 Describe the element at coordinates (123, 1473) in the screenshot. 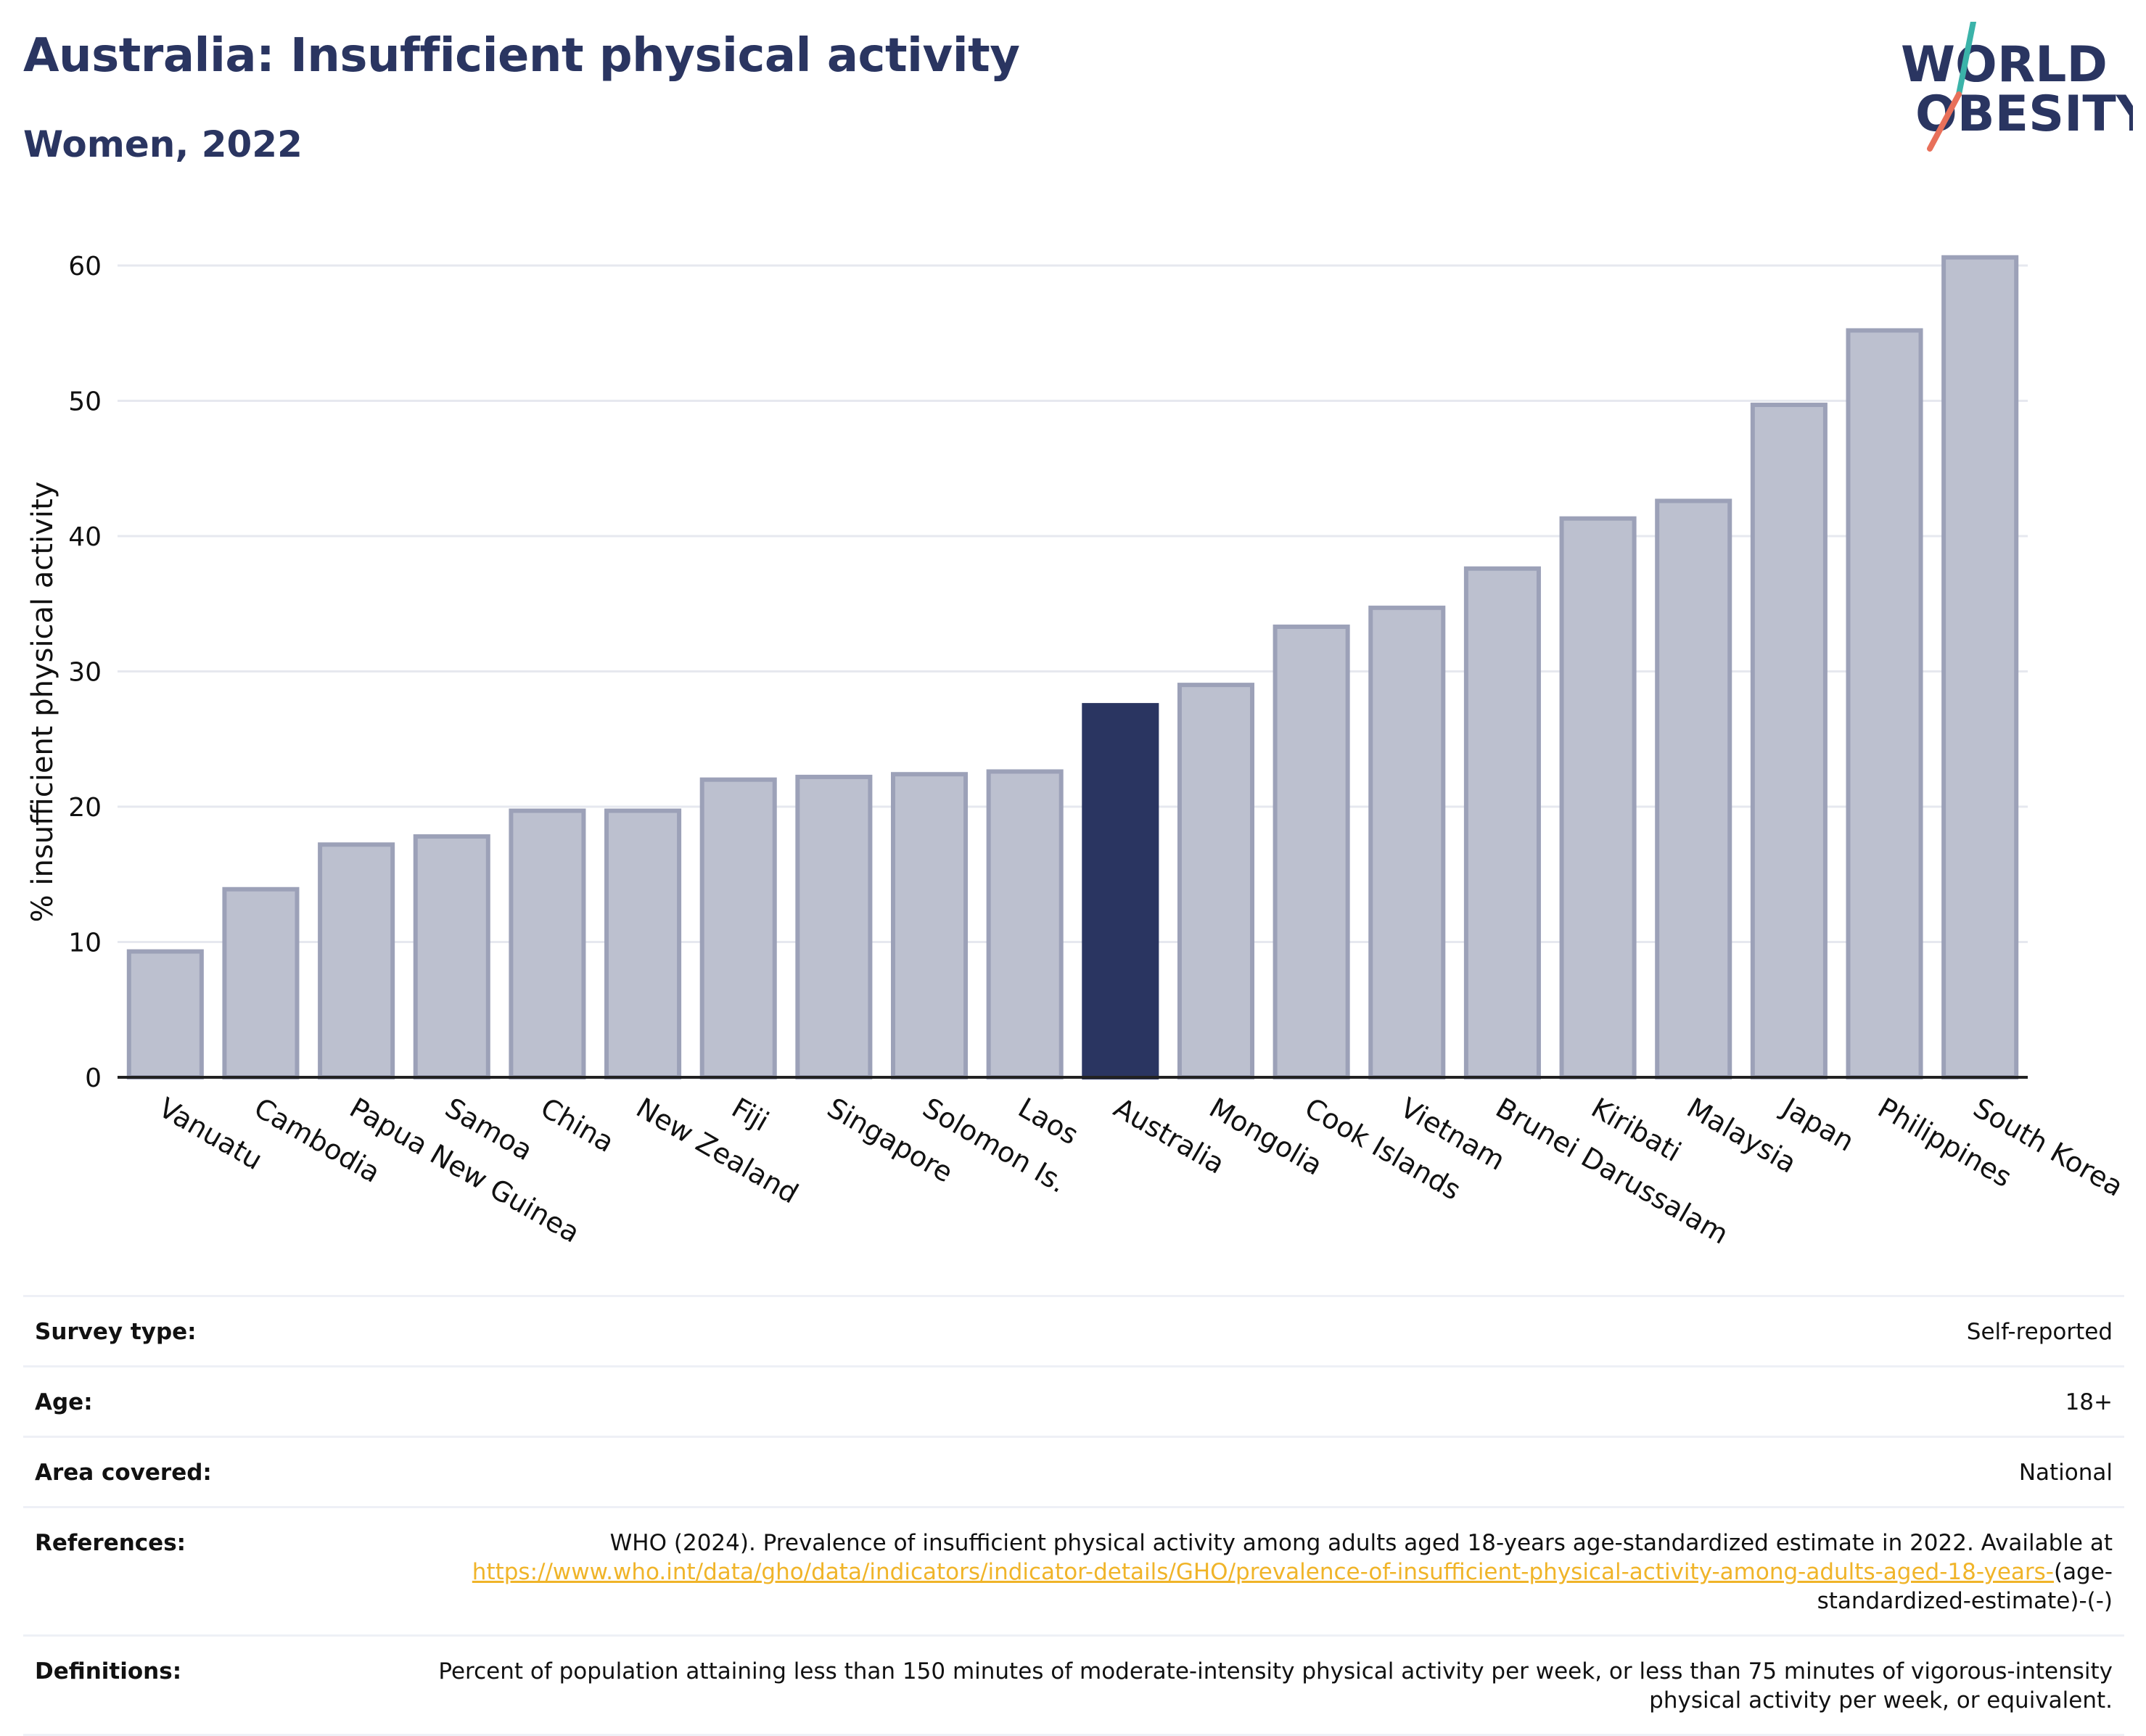

I see `info-label: Area covered:` at that location.